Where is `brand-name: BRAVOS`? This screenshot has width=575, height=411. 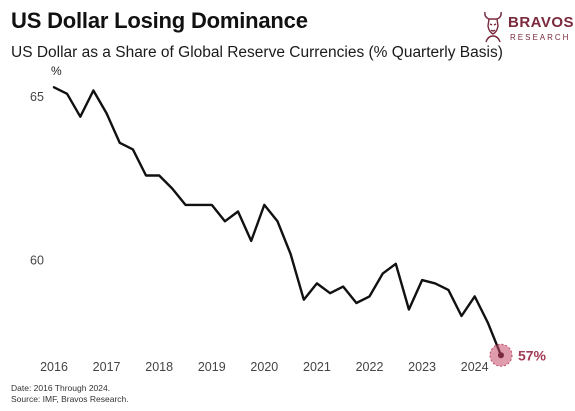 brand-name: BRAVOS is located at coordinates (541, 22).